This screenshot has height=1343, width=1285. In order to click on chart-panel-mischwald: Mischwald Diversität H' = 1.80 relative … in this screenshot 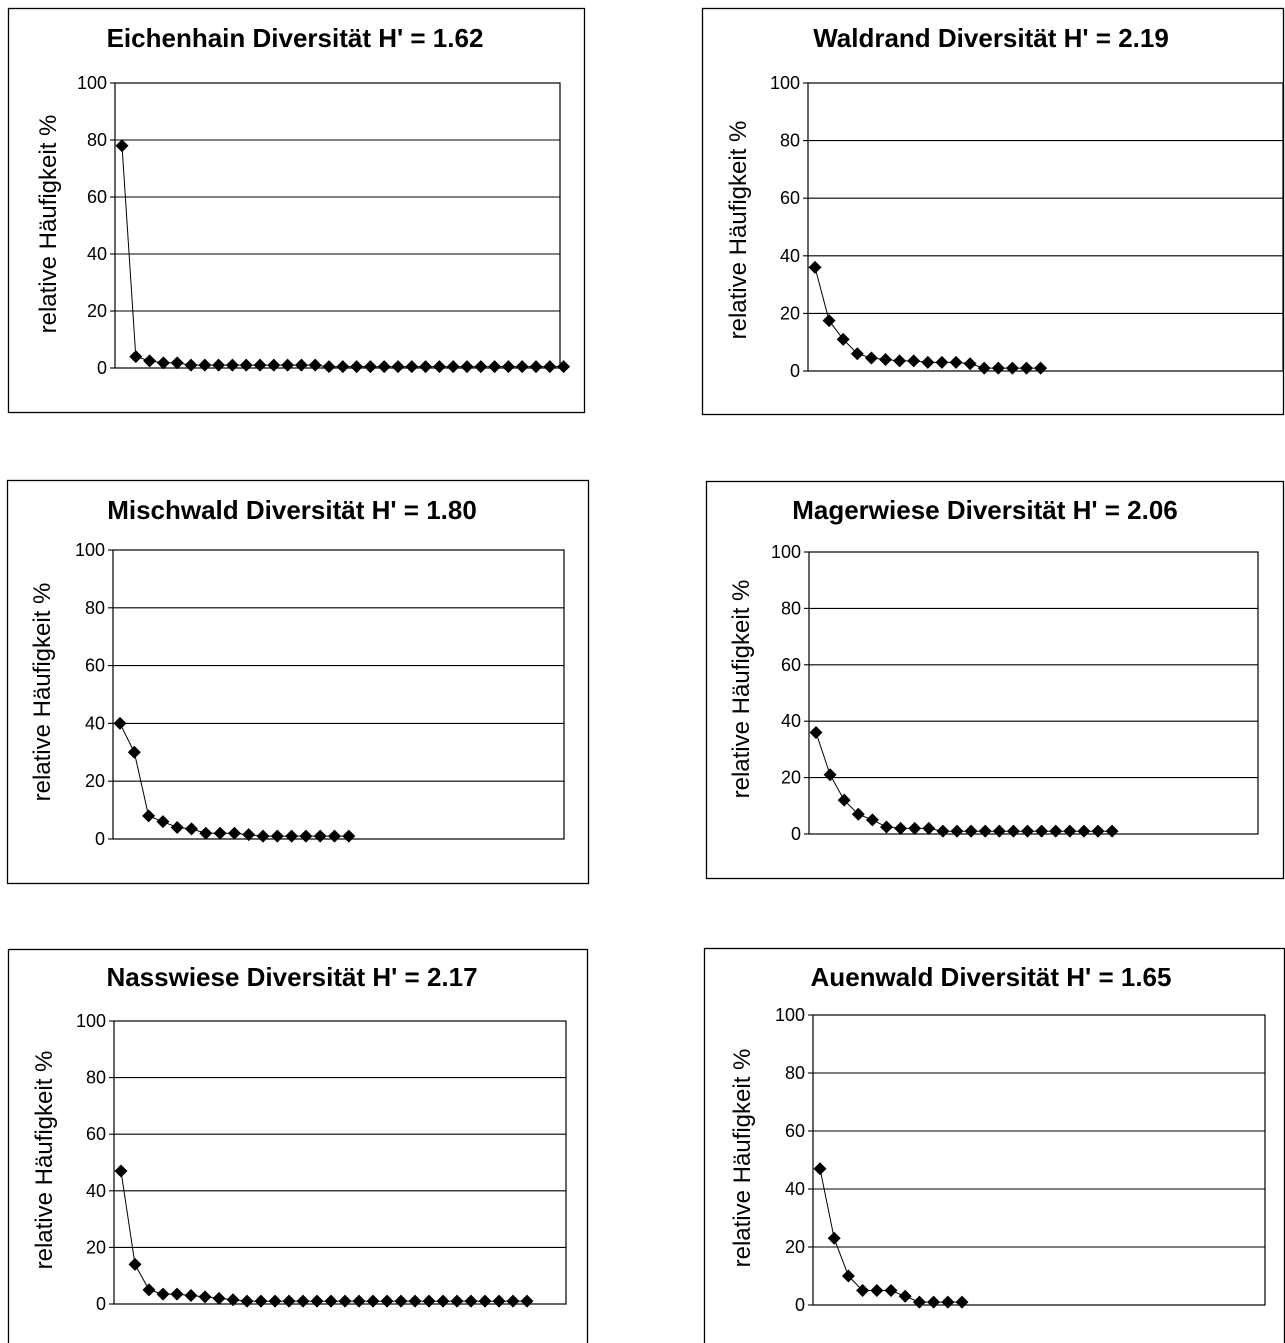, I will do `click(298, 682)`.